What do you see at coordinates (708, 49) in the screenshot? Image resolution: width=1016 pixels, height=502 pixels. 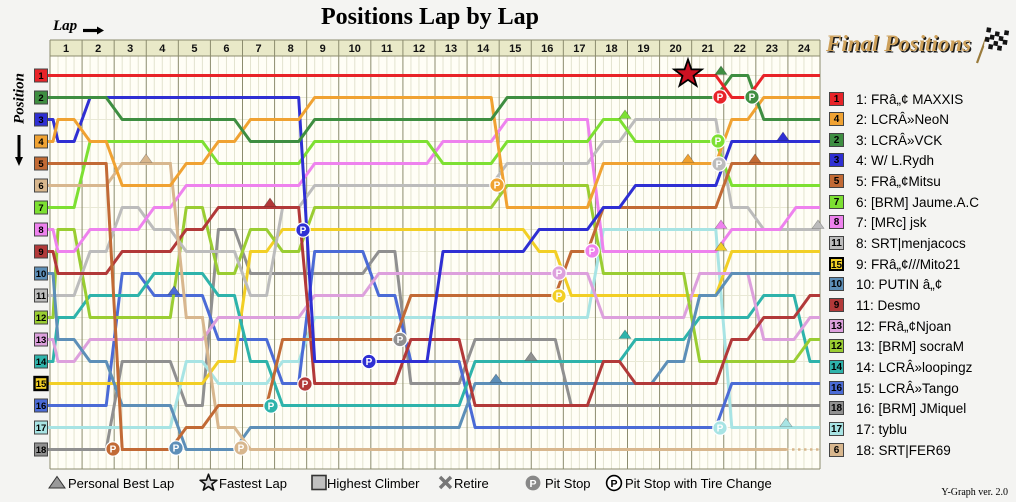 I see `svg-text: 21` at bounding box center [708, 49].